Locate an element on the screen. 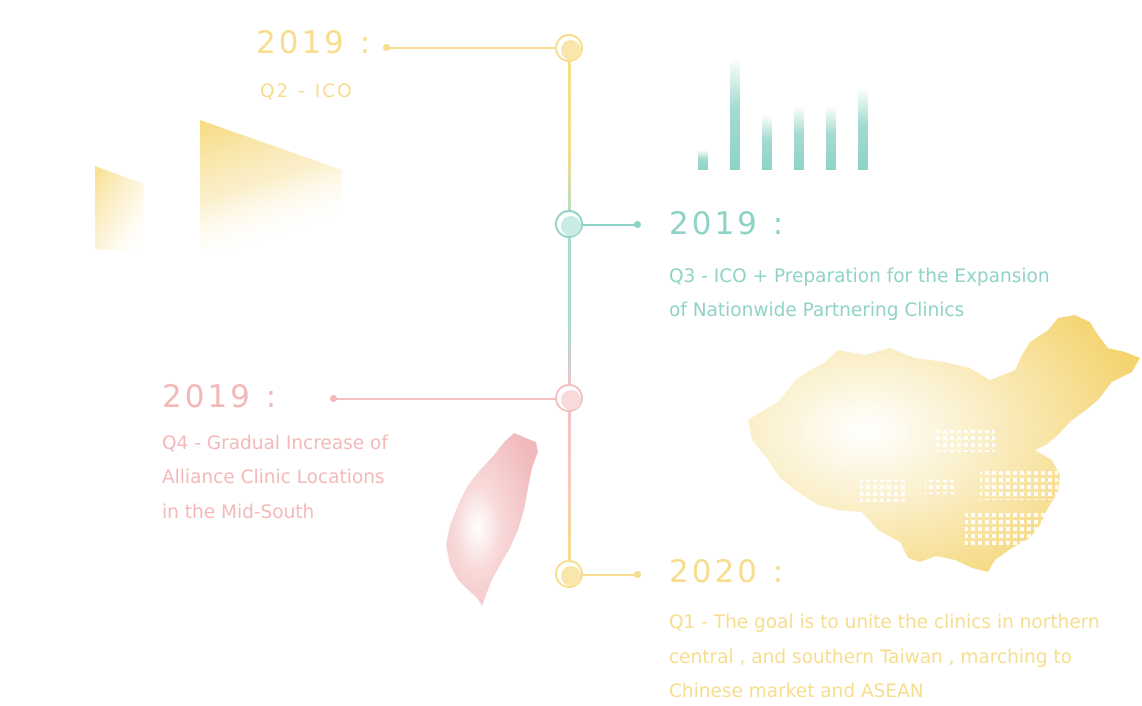 The height and width of the screenshot is (706, 1142). china-map is located at coordinates (944, 443).